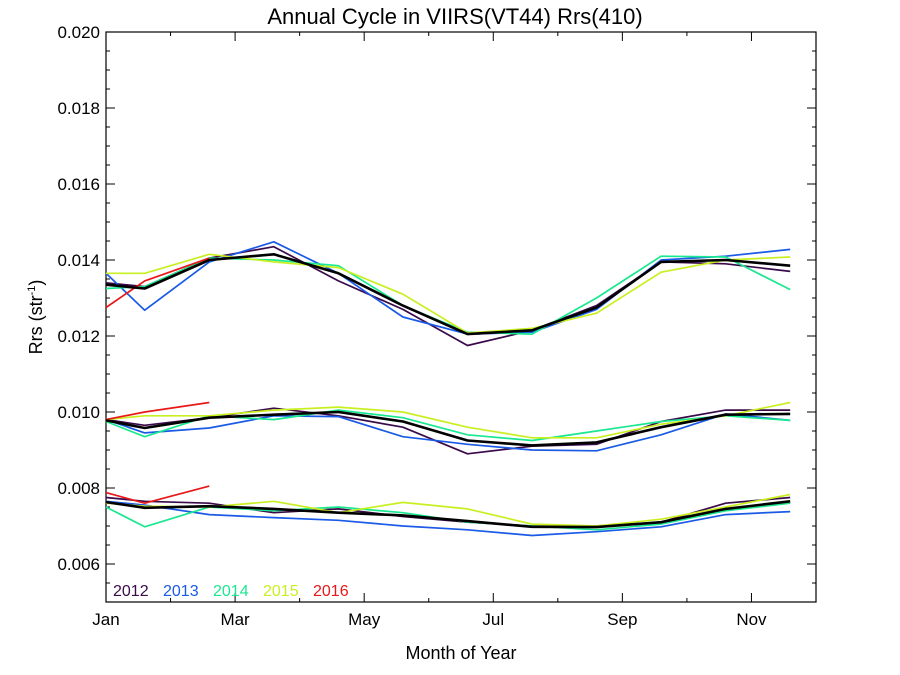 The width and height of the screenshot is (900, 675). I want to click on legend-entry-2016: 2016, so click(331, 591).